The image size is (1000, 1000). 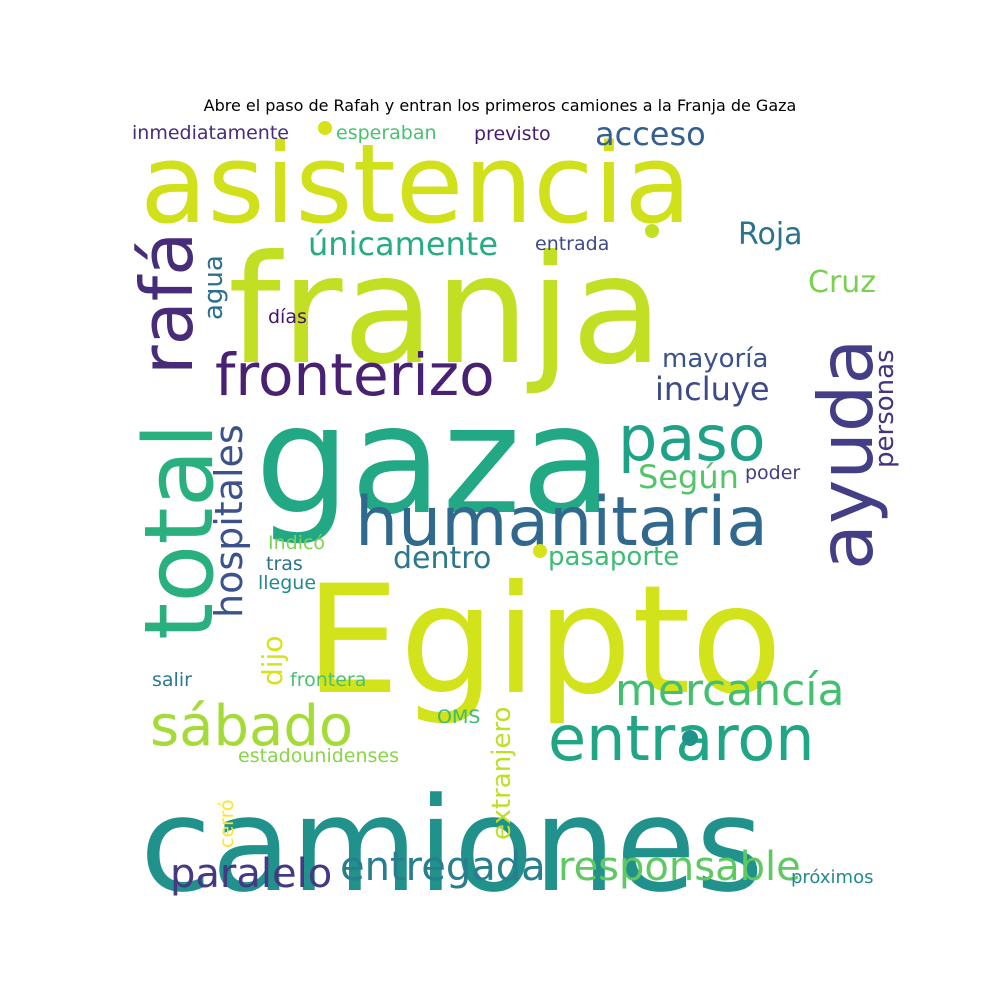 What do you see at coordinates (442, 558) in the screenshot?
I see `word-24: dentro` at bounding box center [442, 558].